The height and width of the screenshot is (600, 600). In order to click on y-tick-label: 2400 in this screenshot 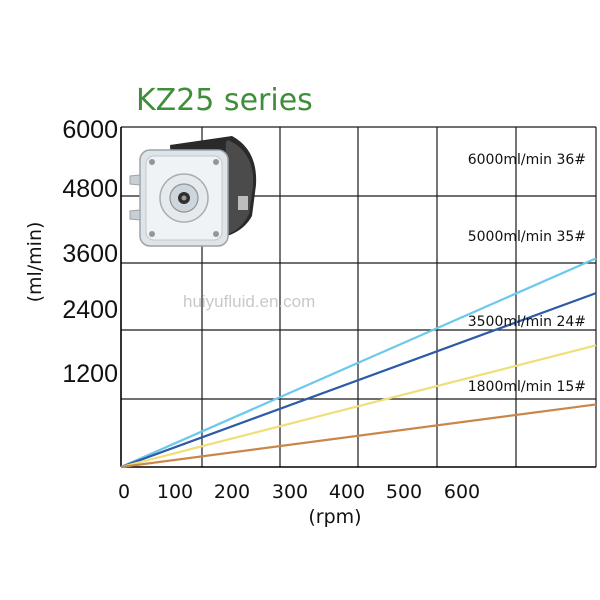, I will do `click(90, 310)`.